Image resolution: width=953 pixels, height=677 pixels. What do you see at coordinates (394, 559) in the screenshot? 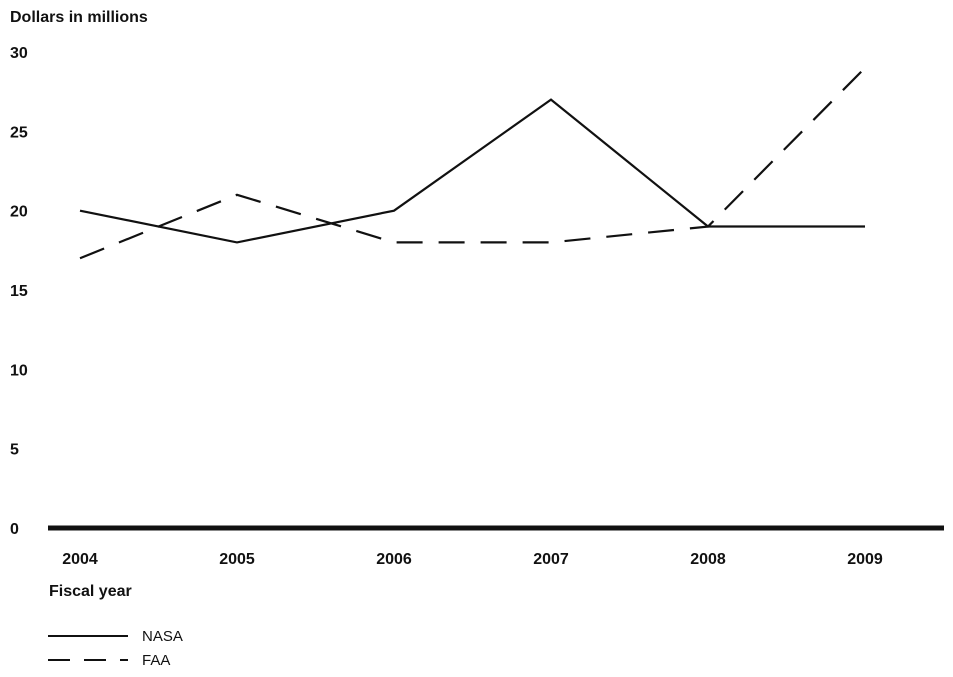
I see `x-tick-label: 2006` at bounding box center [394, 559].